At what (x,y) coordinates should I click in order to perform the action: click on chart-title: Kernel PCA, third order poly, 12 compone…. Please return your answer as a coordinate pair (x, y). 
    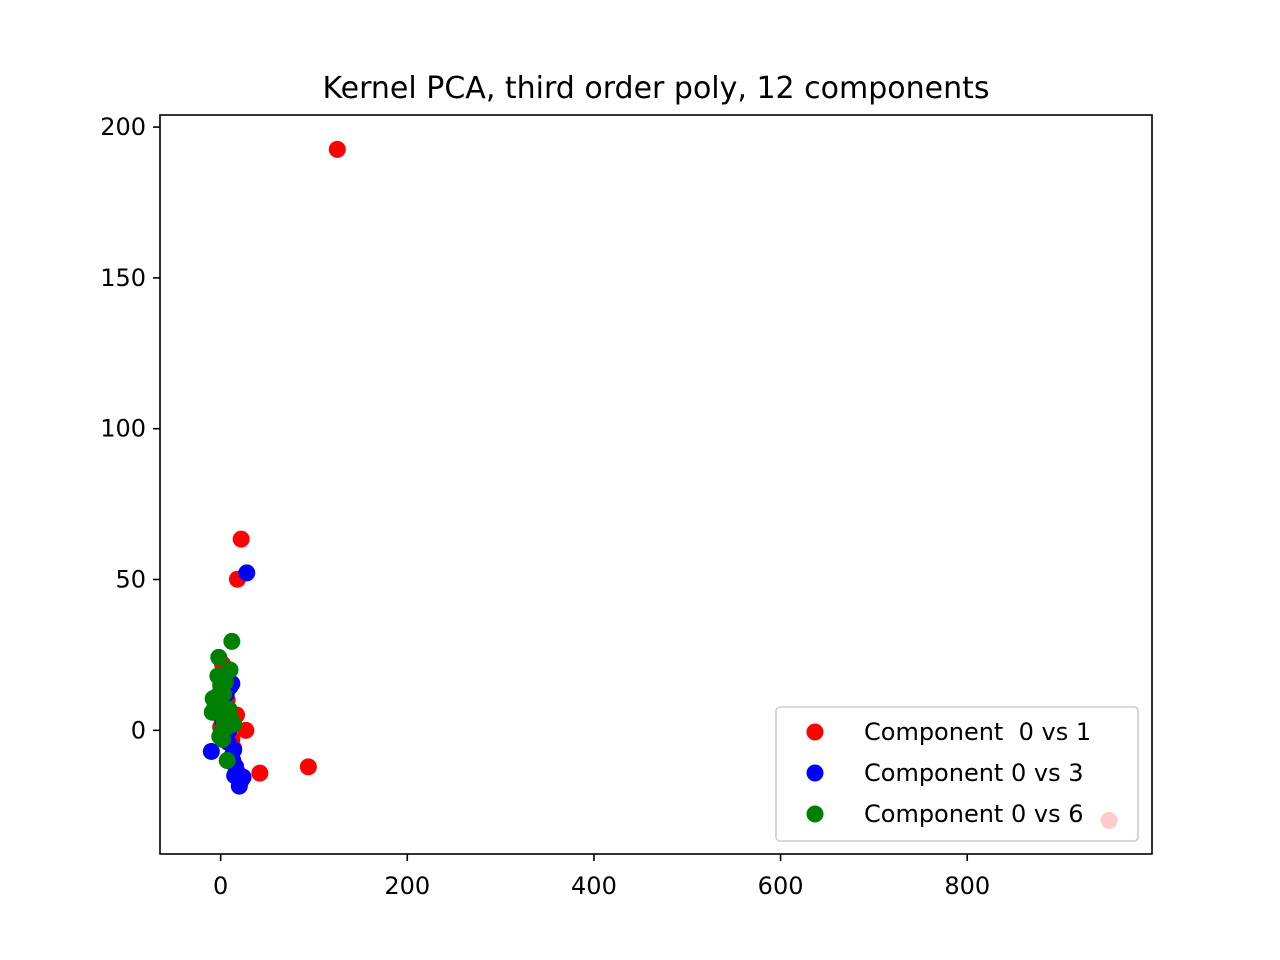
    Looking at the image, I should click on (655, 88).